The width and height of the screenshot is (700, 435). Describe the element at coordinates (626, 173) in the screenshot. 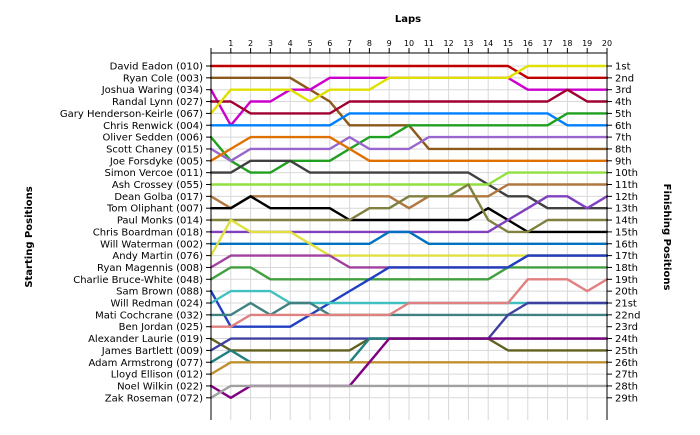

I see `finishing-label: 10th` at that location.